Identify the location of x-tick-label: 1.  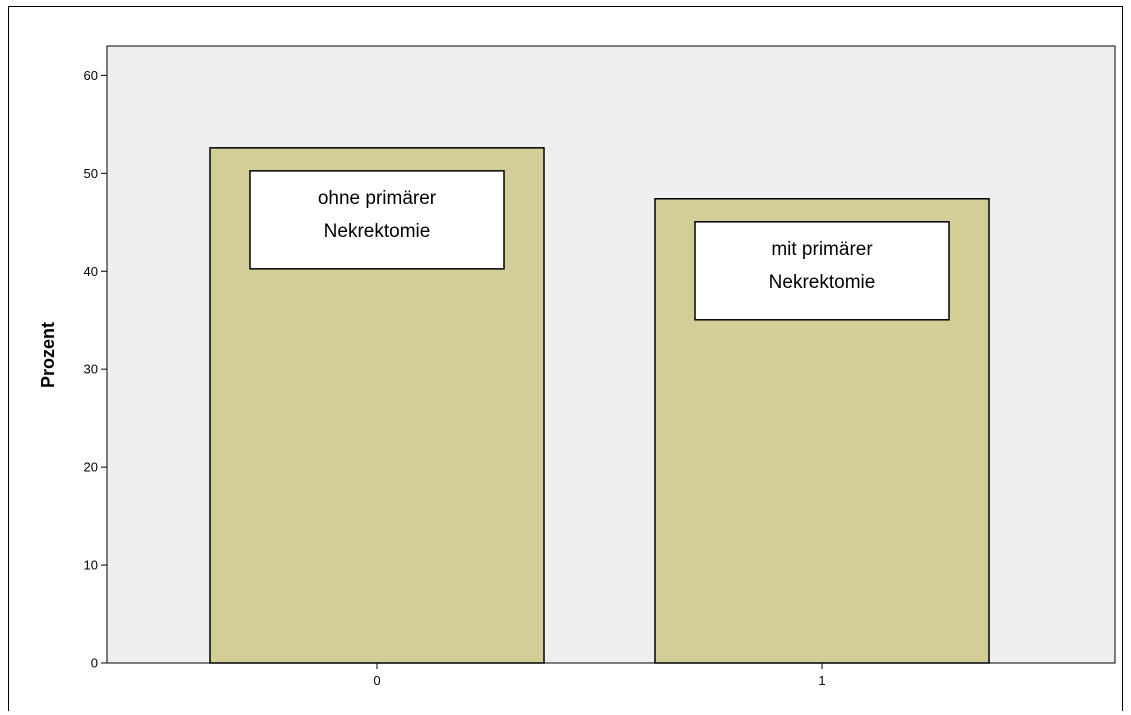
(821, 680).